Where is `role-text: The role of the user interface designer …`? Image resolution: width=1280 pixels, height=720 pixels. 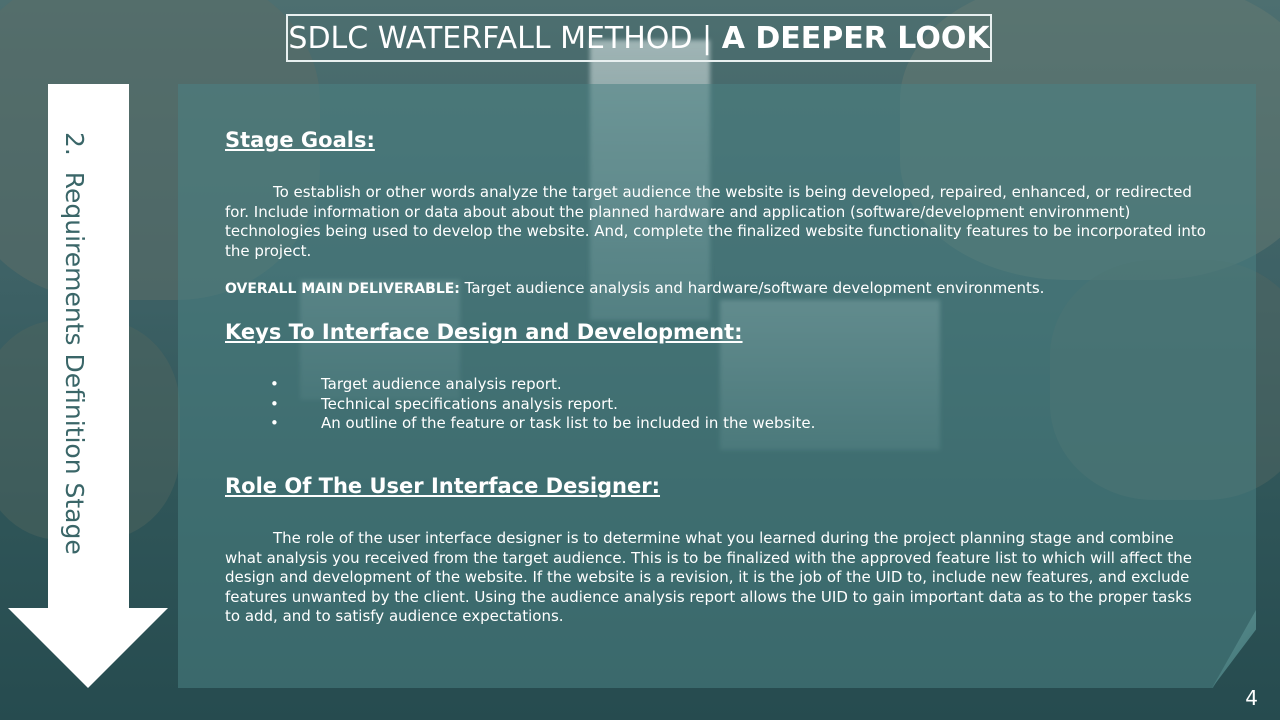
role-text: The role of the user interface designer … is located at coordinates (708, 577).